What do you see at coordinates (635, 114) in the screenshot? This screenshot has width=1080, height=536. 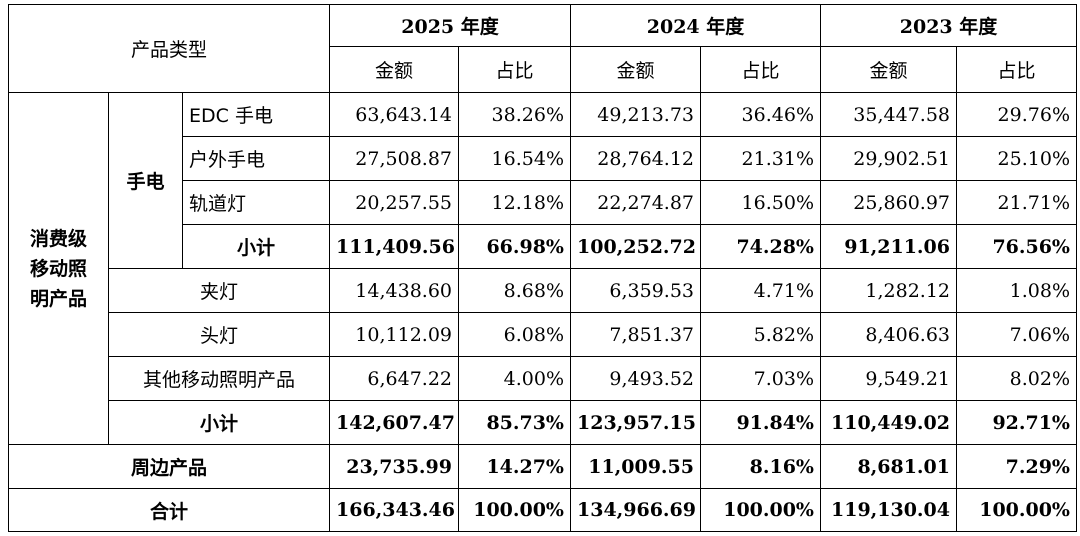 I see `value-cell: 49,213.73` at bounding box center [635, 114].